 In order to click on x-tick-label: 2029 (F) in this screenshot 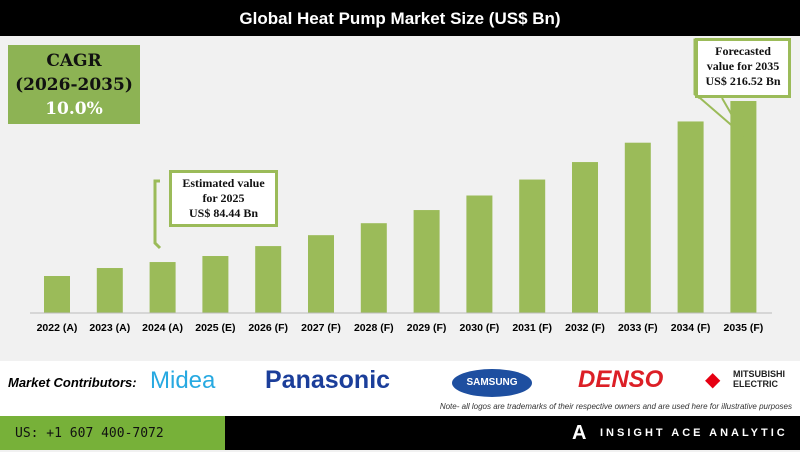, I will do `click(427, 328)`.